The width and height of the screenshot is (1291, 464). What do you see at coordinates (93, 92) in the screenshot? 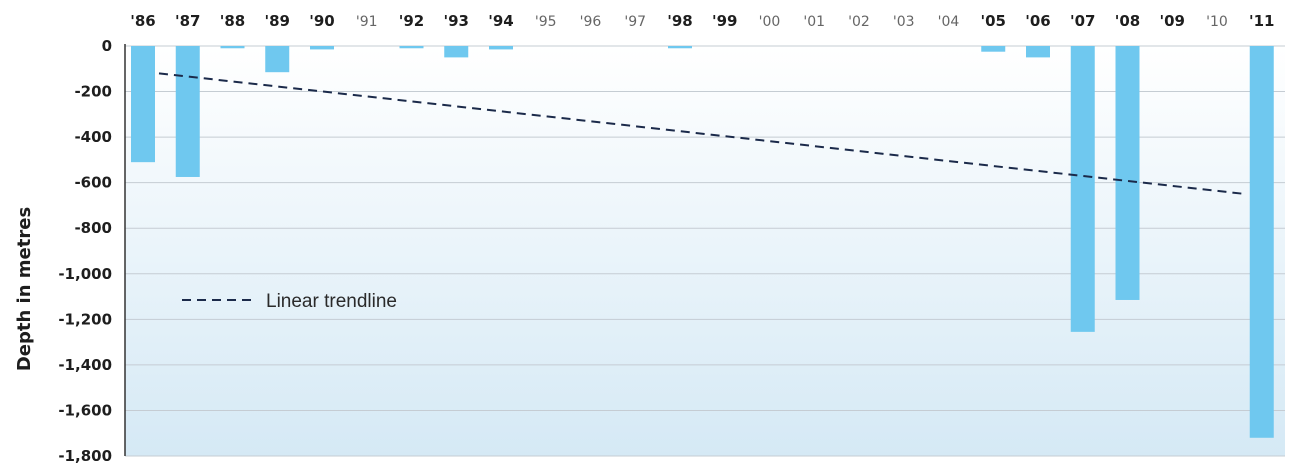
I see `y-tick-label: -200` at bounding box center [93, 92].